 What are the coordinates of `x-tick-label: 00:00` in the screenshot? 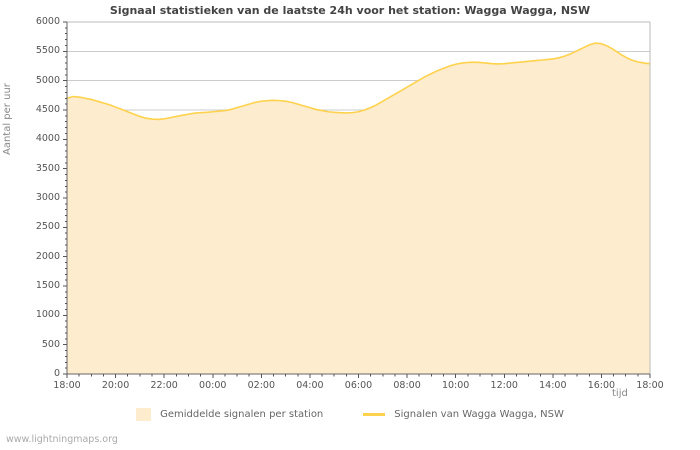 It's located at (213, 385).